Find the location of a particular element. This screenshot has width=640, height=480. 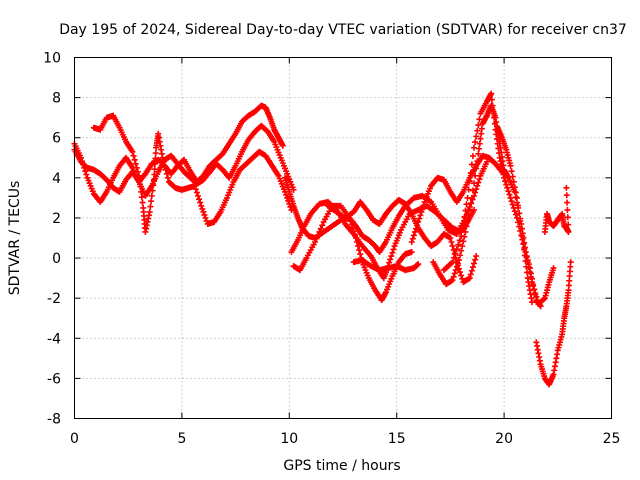

x-tick-label: 10 is located at coordinates (289, 439).